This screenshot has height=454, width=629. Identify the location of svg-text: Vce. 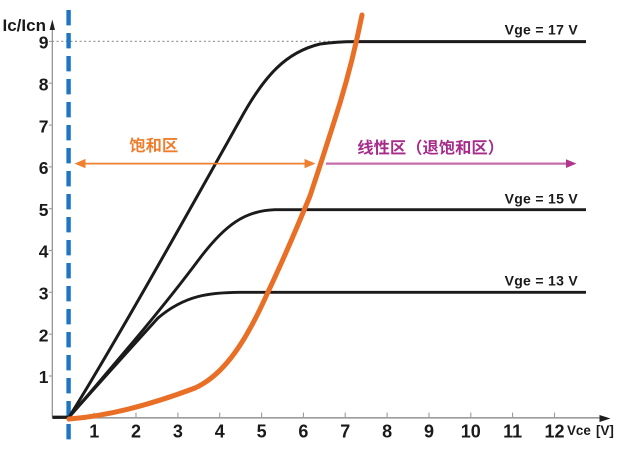
(579, 430).